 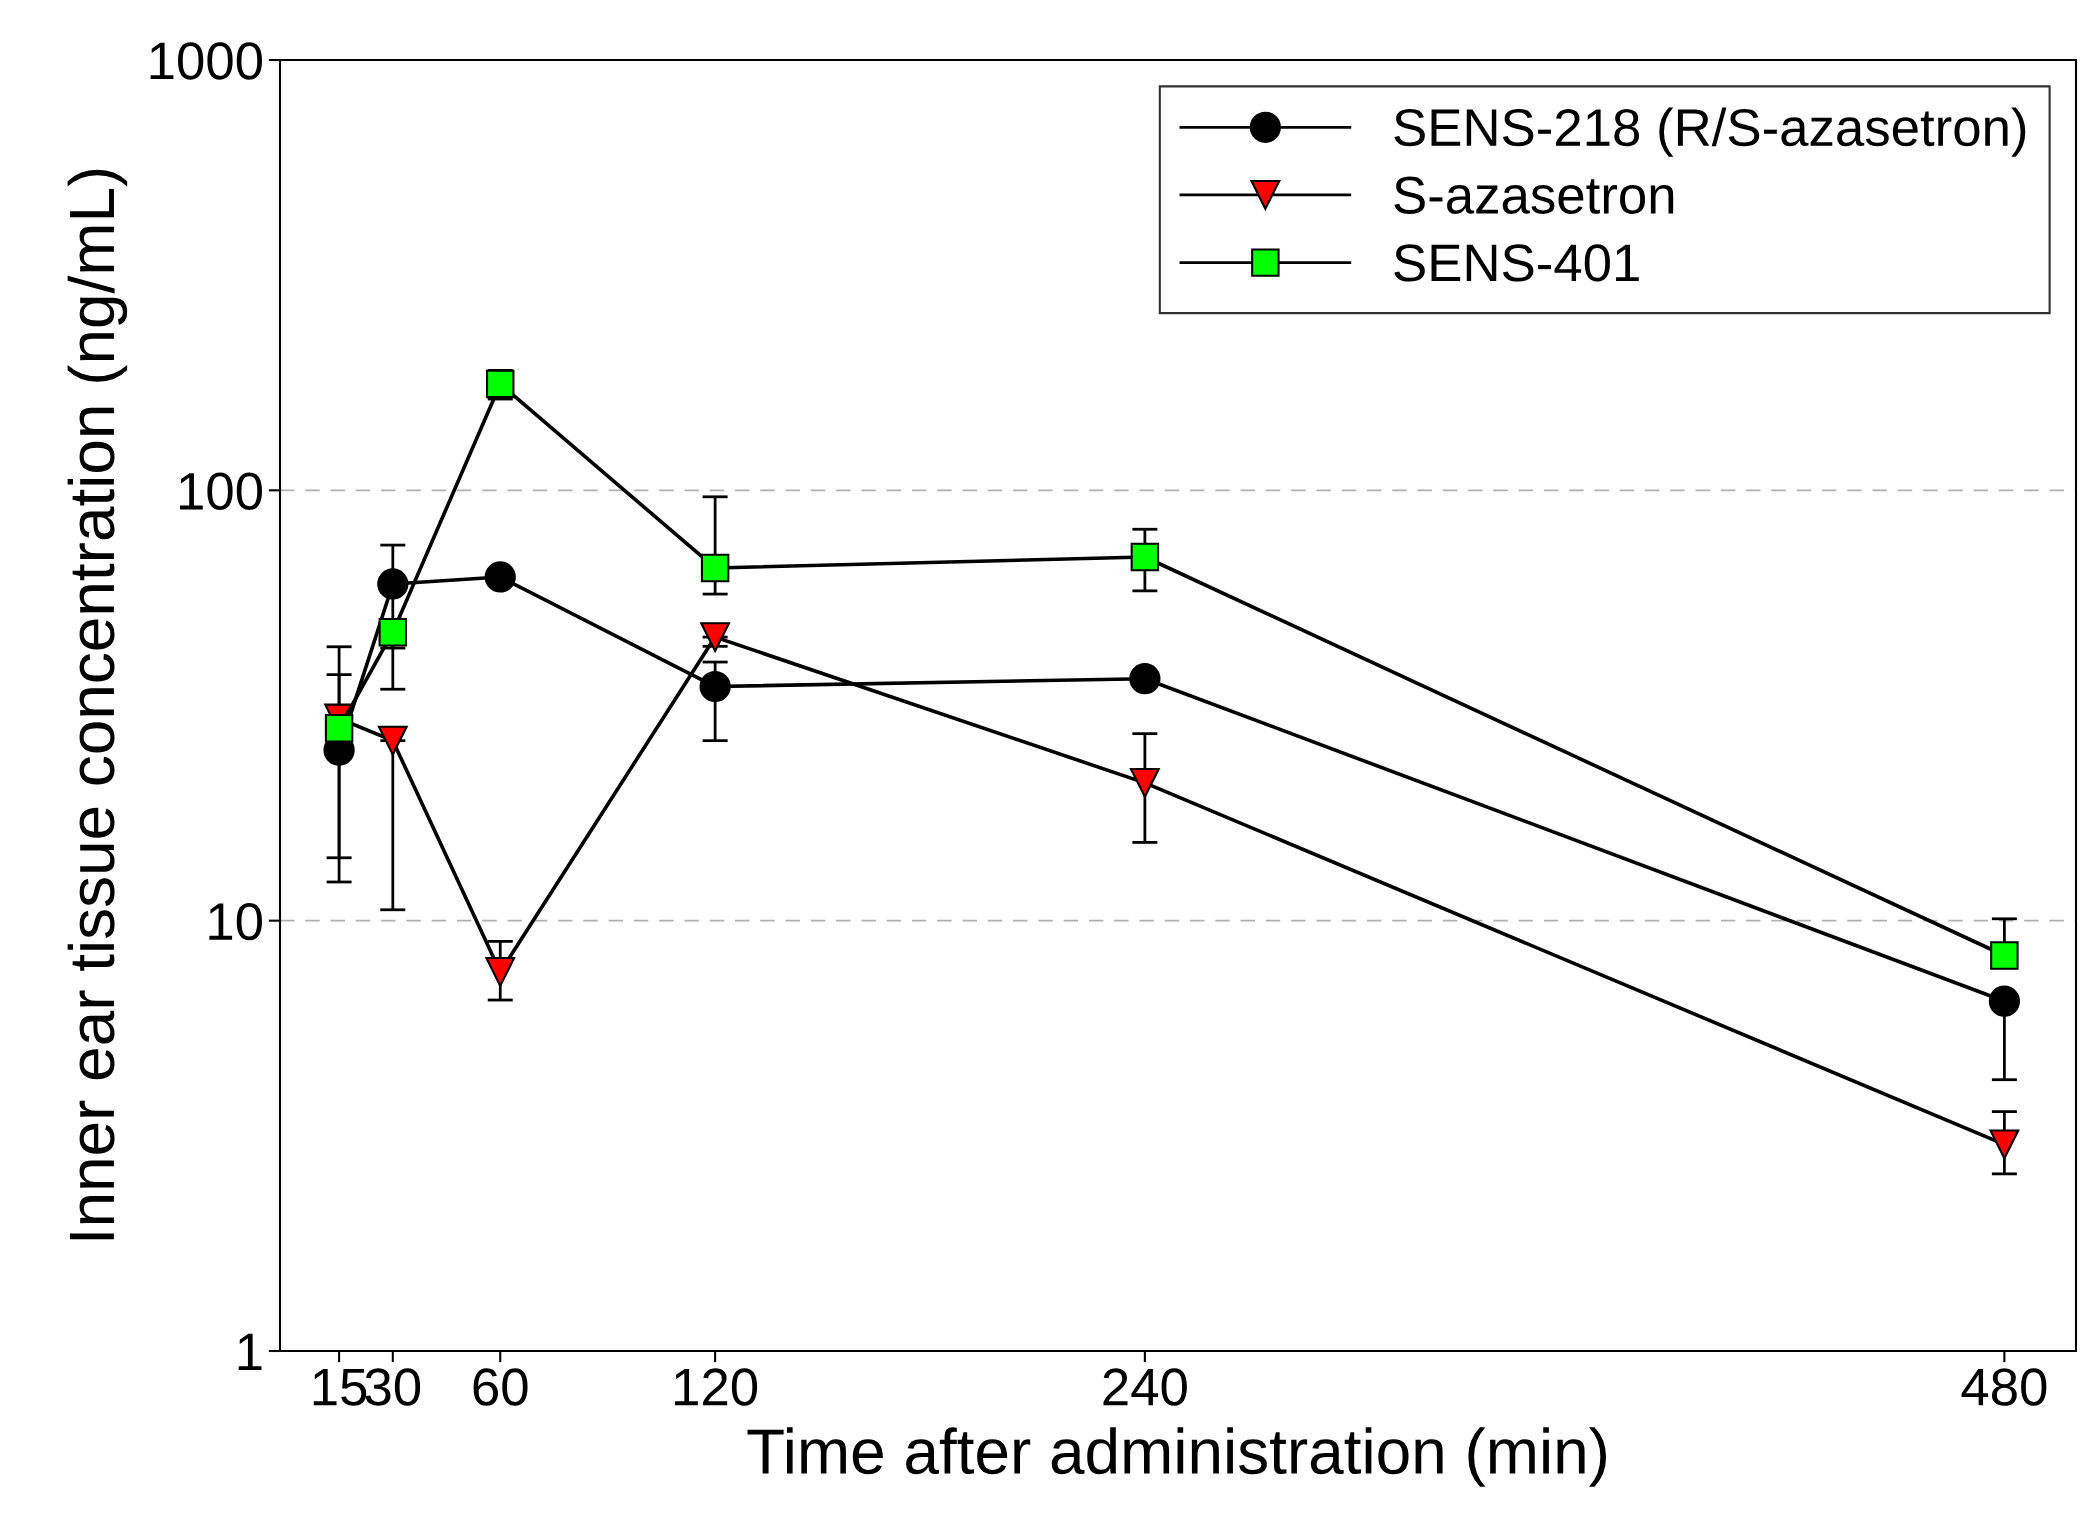 What do you see at coordinates (1176, 1457) in the screenshot?
I see `x-axis-title: Time after administration (min)` at bounding box center [1176, 1457].